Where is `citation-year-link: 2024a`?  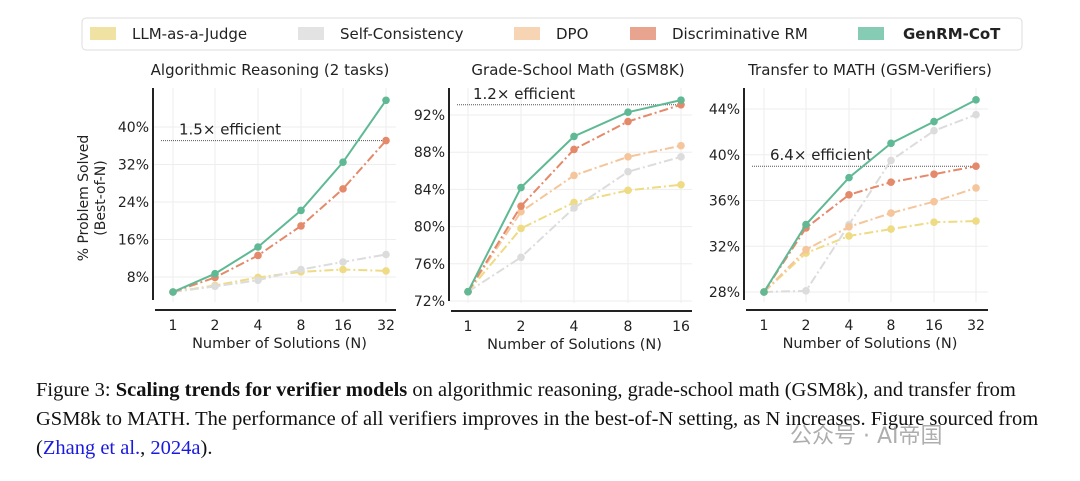 citation-year-link: 2024a is located at coordinates (175, 448).